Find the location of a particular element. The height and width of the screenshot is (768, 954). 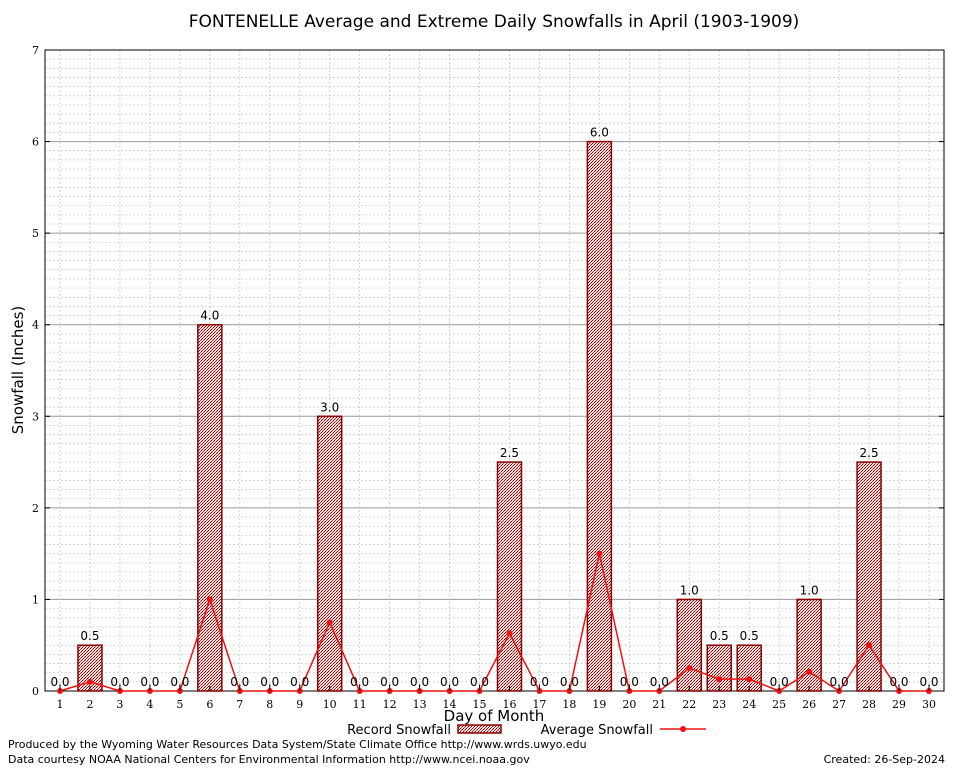

x-tick-label: 20 is located at coordinates (629, 704).